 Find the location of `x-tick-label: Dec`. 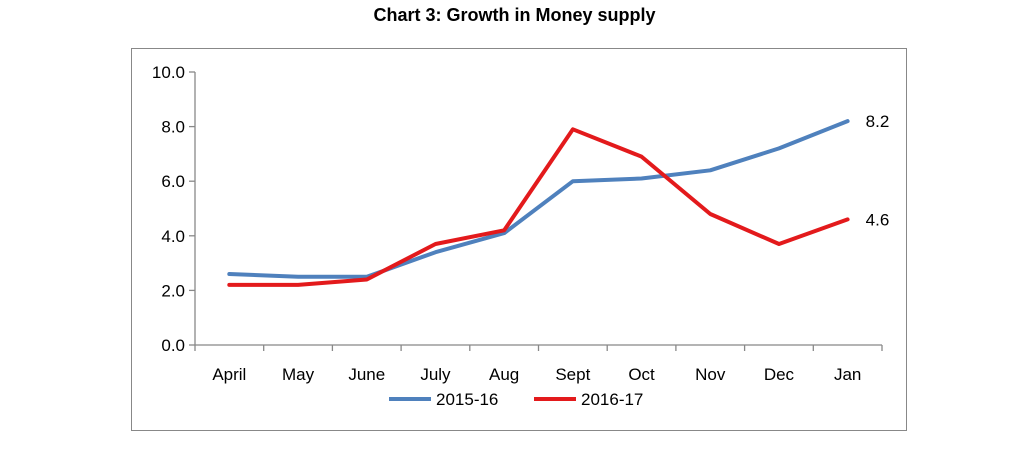

x-tick-label: Dec is located at coordinates (779, 374).